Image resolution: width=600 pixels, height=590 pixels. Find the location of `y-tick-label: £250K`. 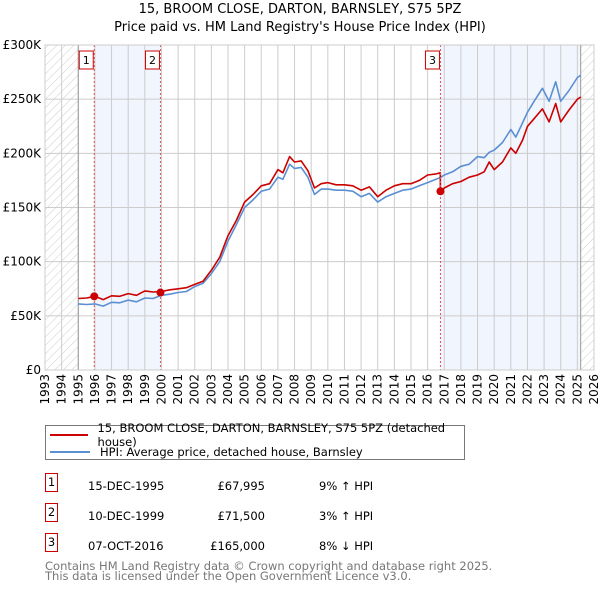

y-tick-label: £250K is located at coordinates (23, 99).